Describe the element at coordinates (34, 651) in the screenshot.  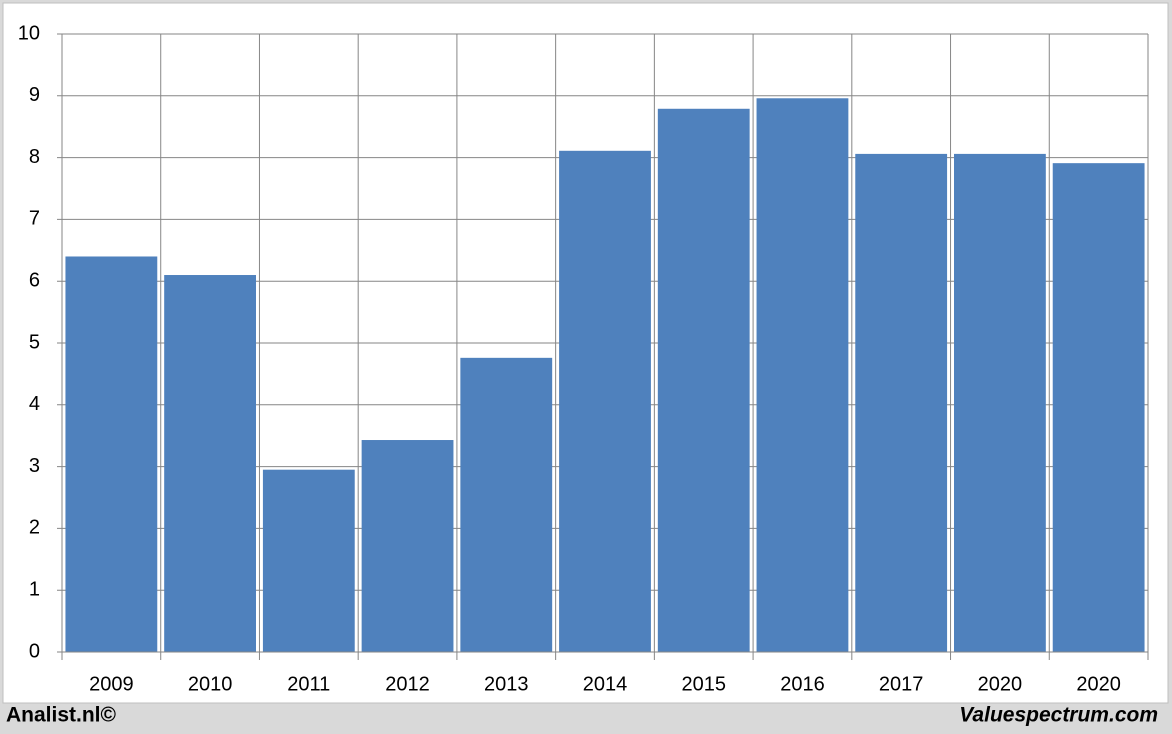
I see `y-tick-label: 0` at that location.